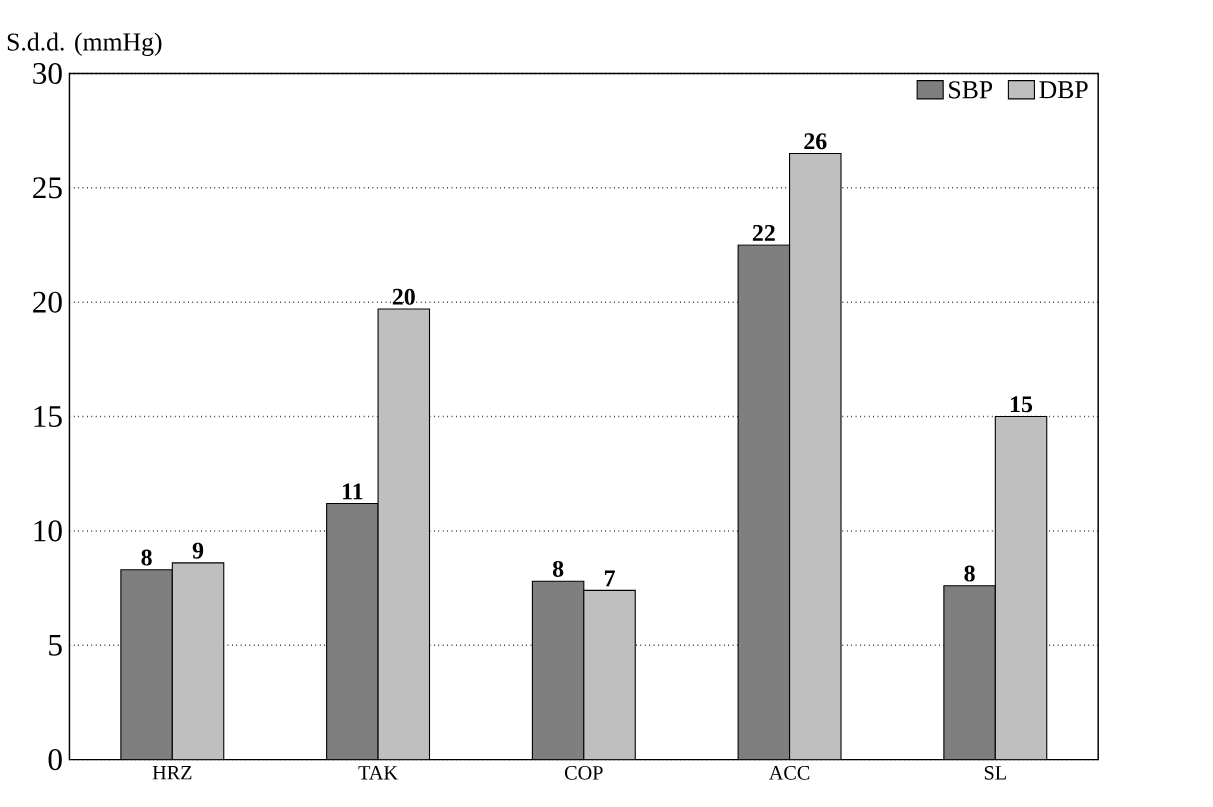  What do you see at coordinates (84, 44) in the screenshot?
I see `y-axis-title: S.d.d. (mmHg)` at bounding box center [84, 44].